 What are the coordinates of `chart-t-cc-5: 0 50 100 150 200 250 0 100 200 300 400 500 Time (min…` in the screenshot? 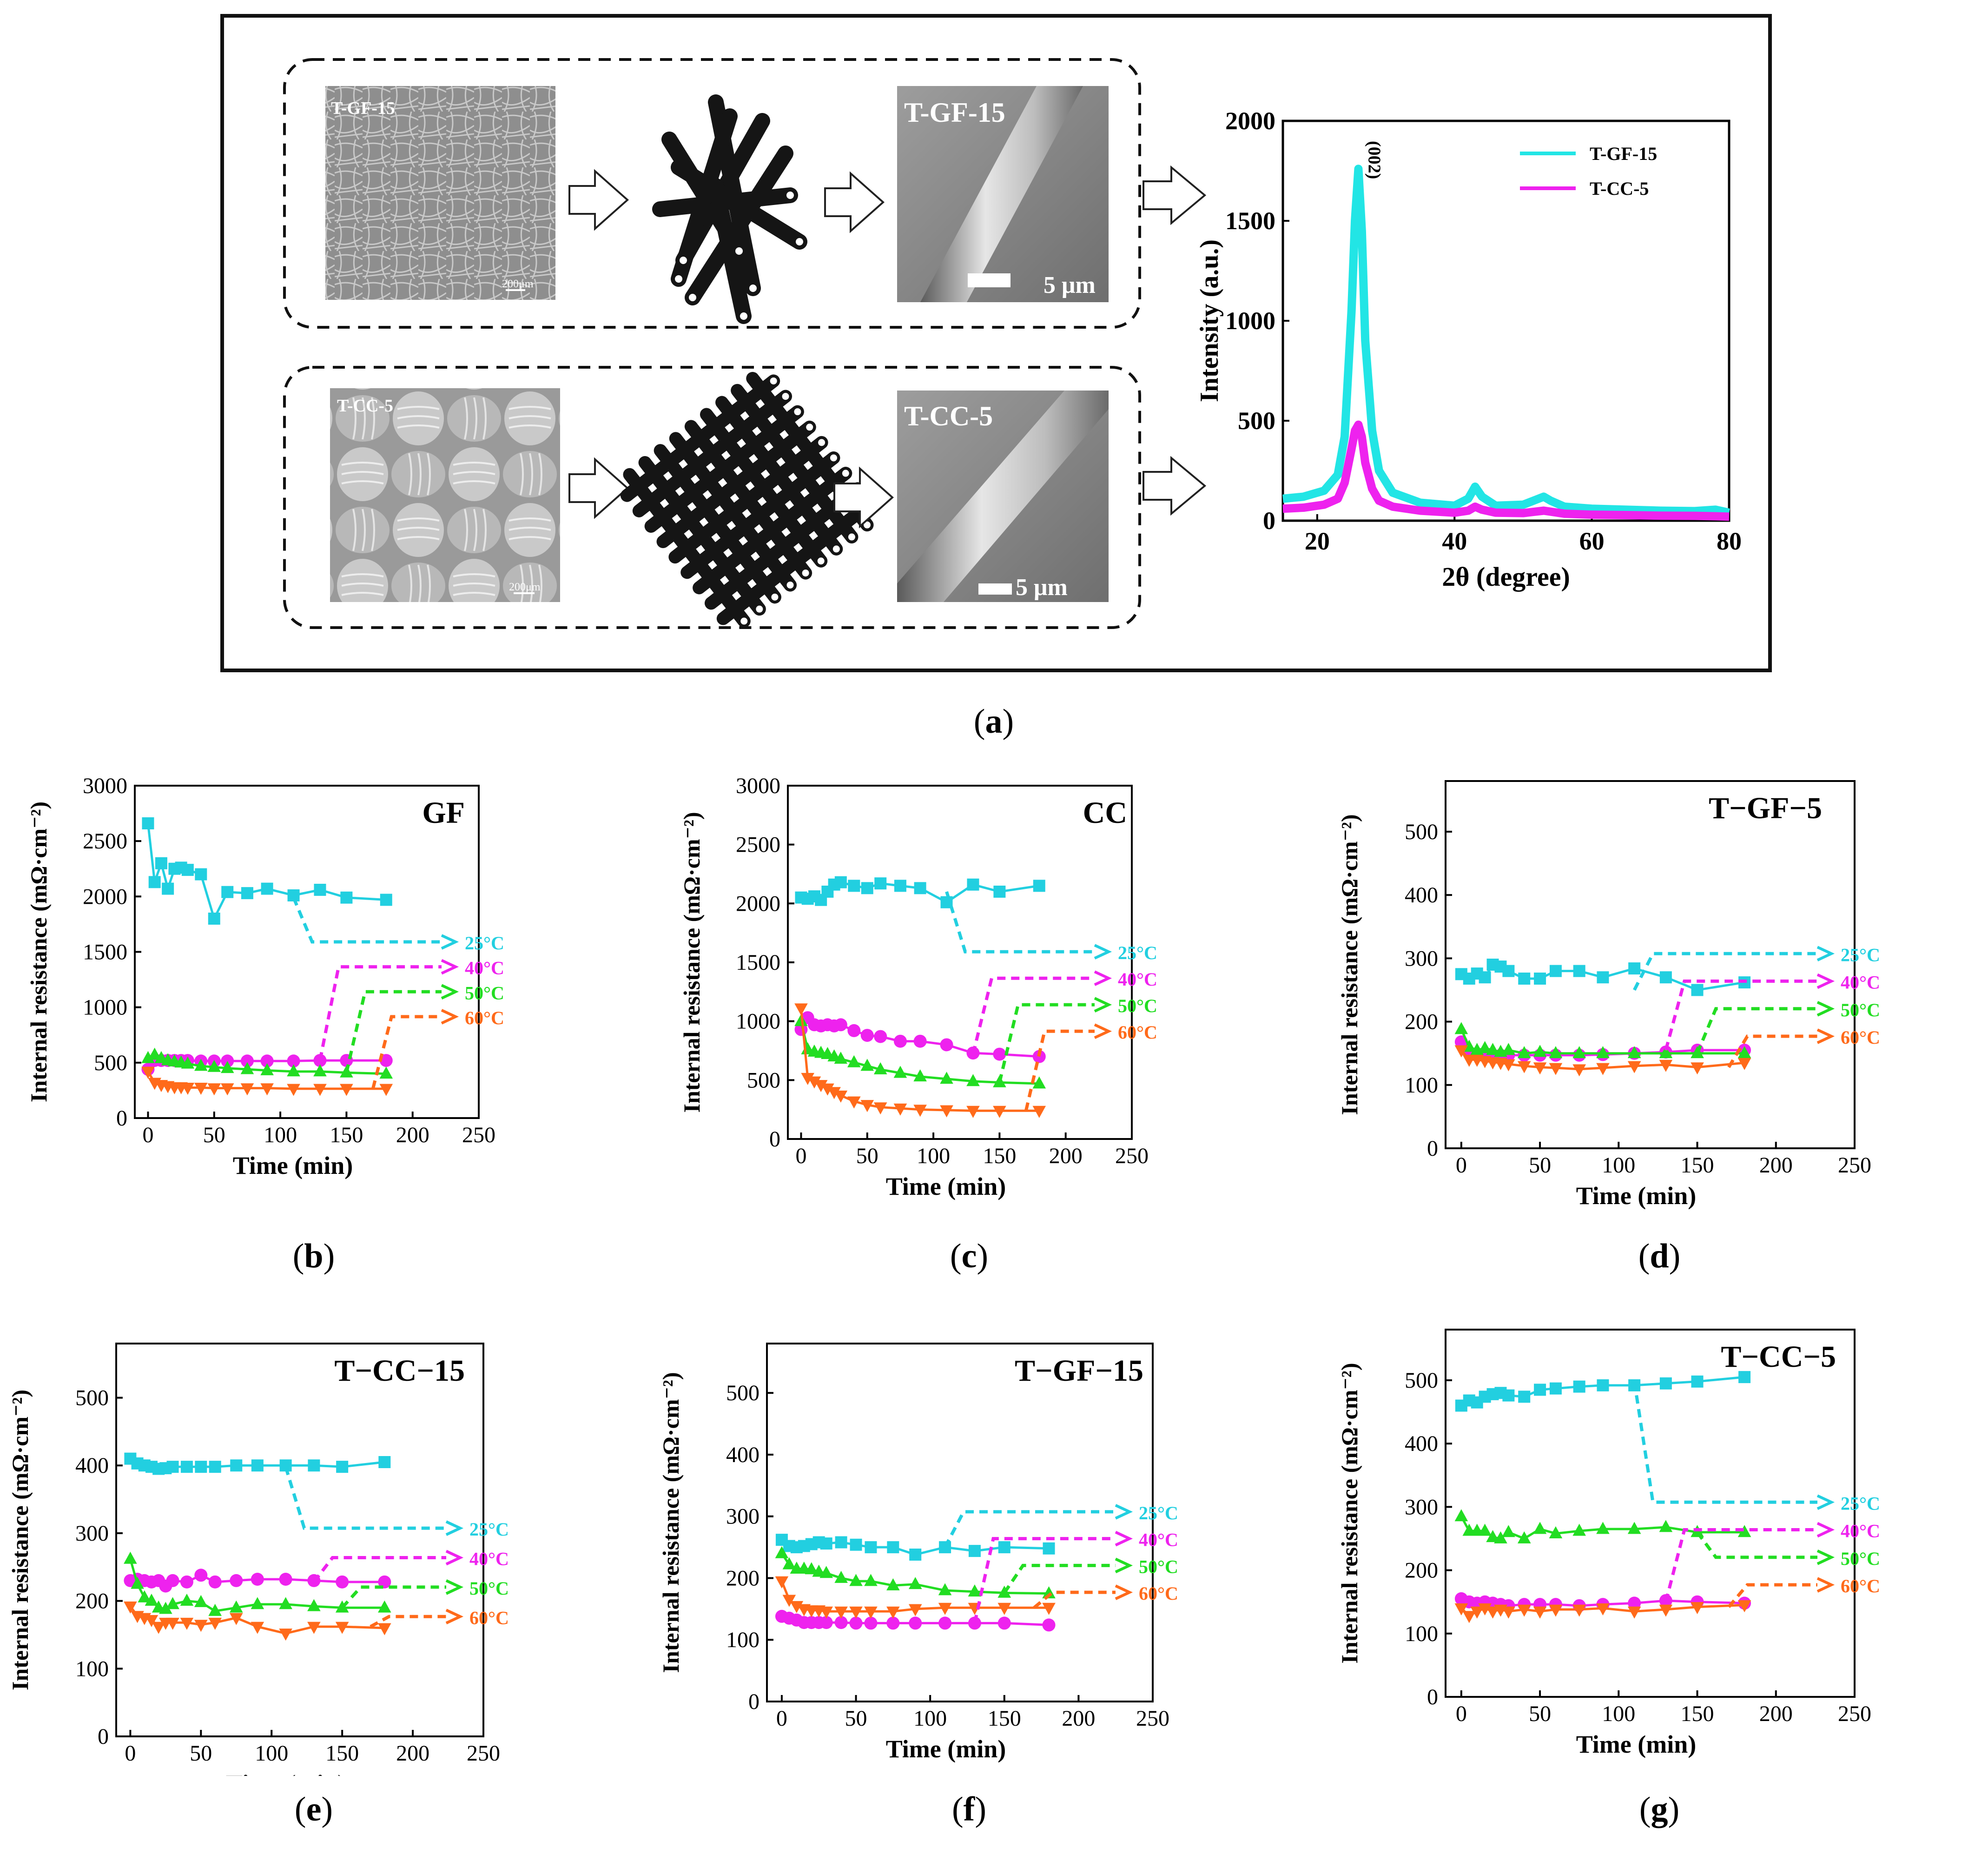 It's located at (1608, 1543).